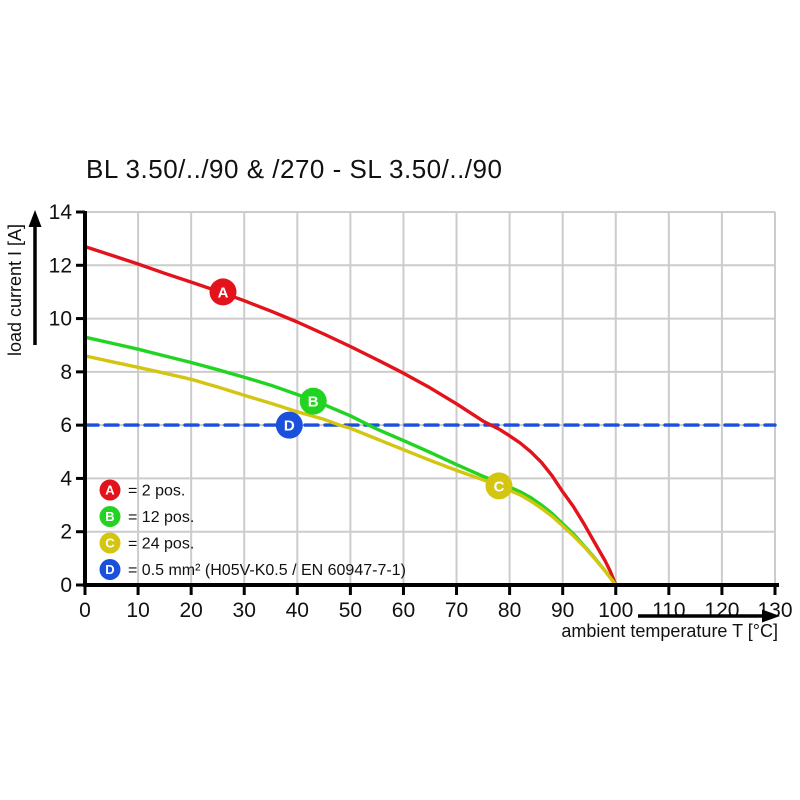 Image resolution: width=800 pixels, height=800 pixels. Describe the element at coordinates (161, 517) in the screenshot. I see `legend-label-b: = 12 pos.` at that location.